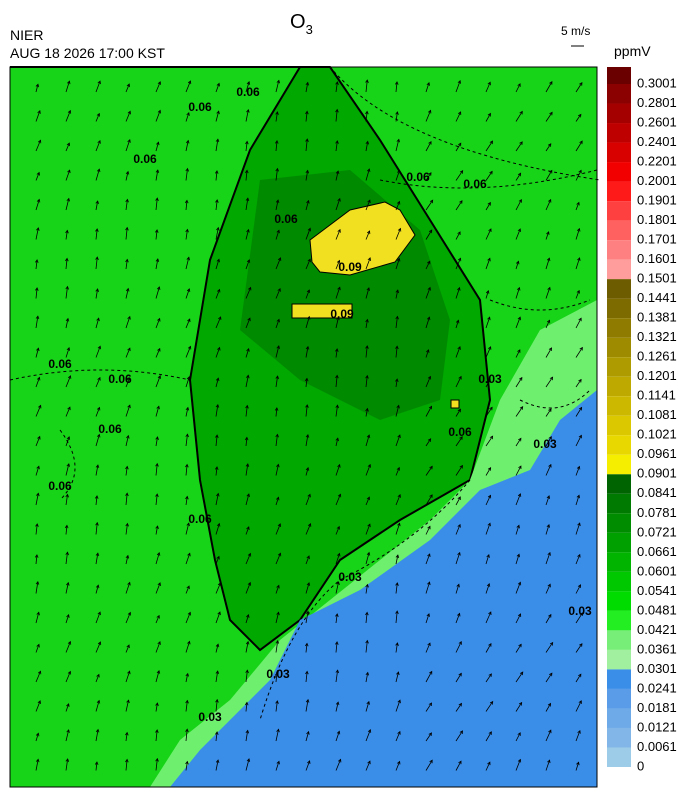  What do you see at coordinates (657, 687) in the screenshot?
I see `colorbar-label: 0.0241` at bounding box center [657, 687].